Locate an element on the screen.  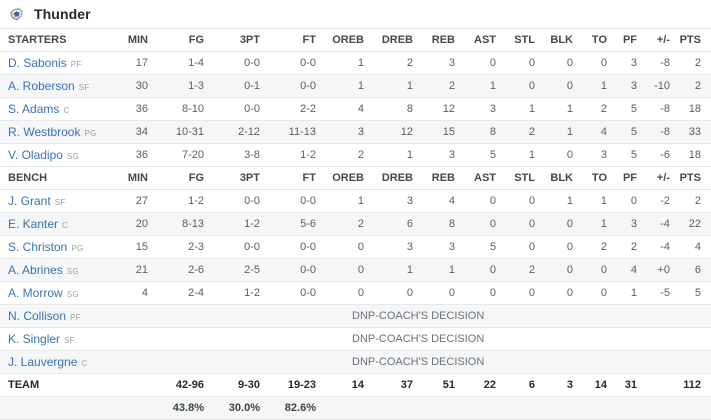
stat-cell: -8 is located at coordinates (657, 132).